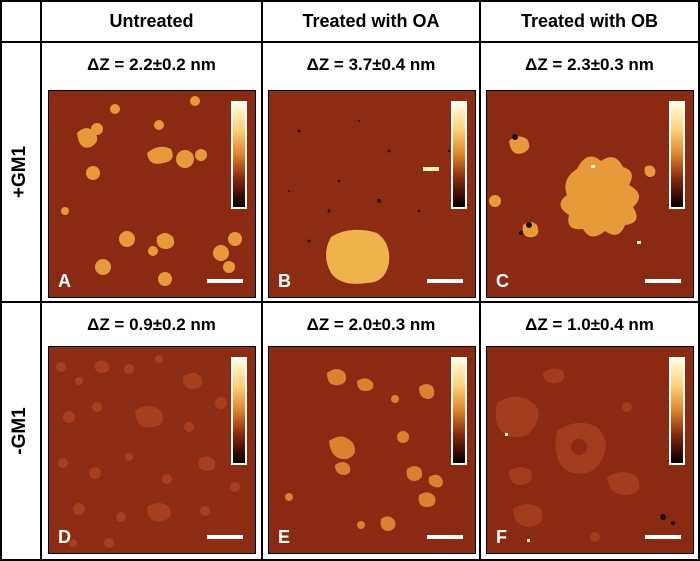 This screenshot has height=561, width=700. Describe the element at coordinates (589, 20) in the screenshot. I see `column-header-ob: Treated with OB` at that location.